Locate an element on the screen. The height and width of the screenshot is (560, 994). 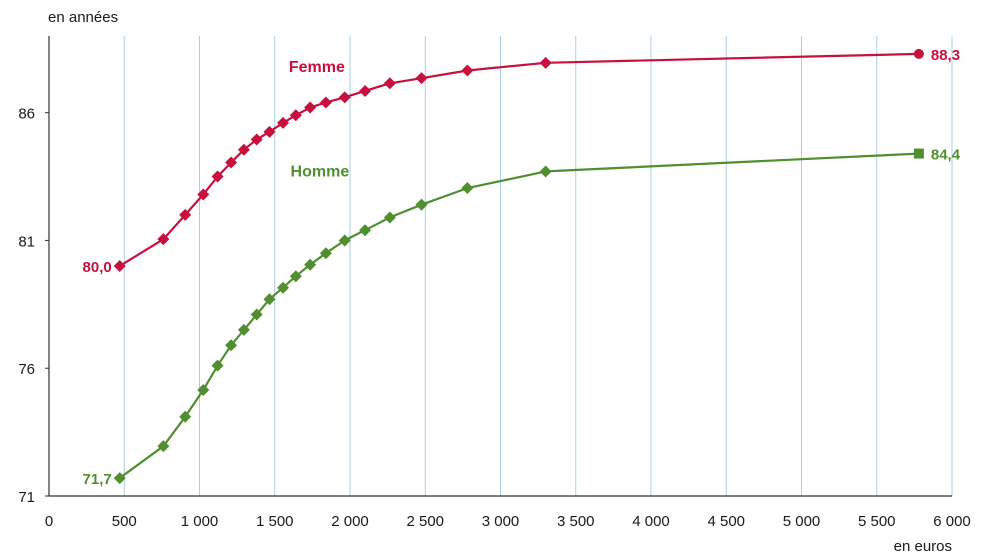
x-tick-label: 2 000 is located at coordinates (350, 521).